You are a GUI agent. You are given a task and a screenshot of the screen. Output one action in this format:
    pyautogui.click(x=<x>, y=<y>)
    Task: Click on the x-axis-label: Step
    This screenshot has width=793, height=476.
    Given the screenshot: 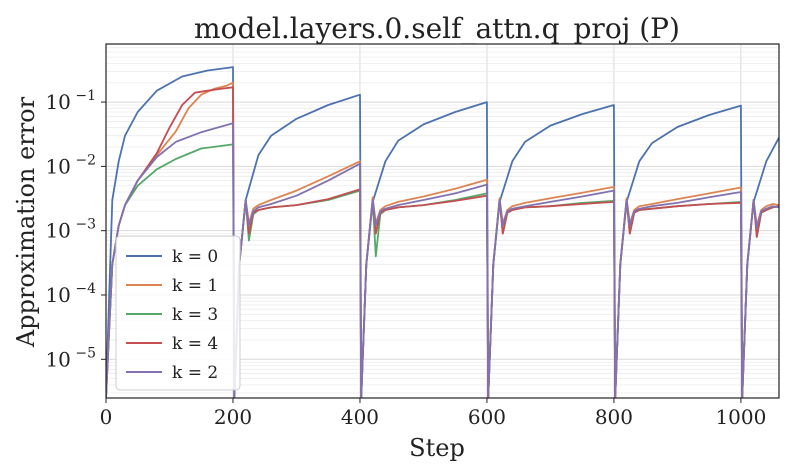 What is the action you would take?
    pyautogui.click(x=437, y=448)
    